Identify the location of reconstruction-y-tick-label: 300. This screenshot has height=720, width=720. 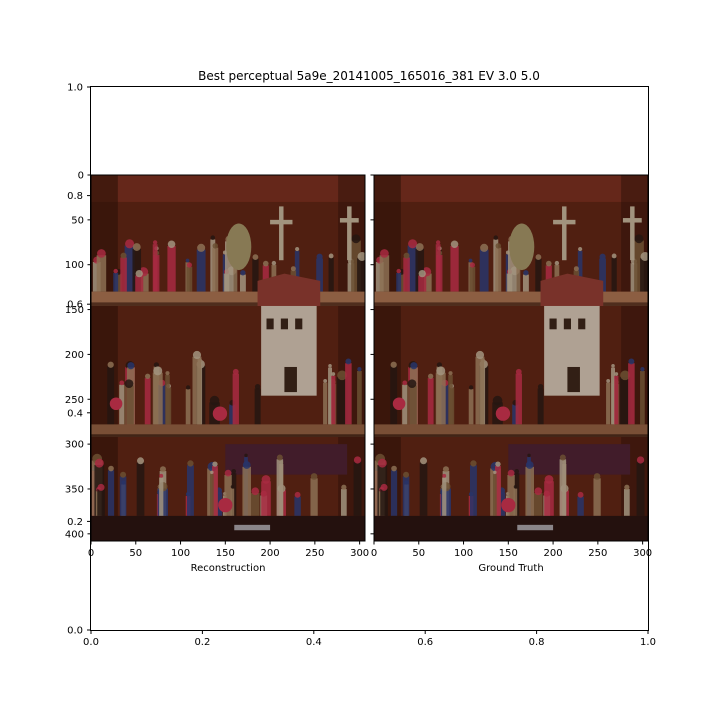
(74, 445).